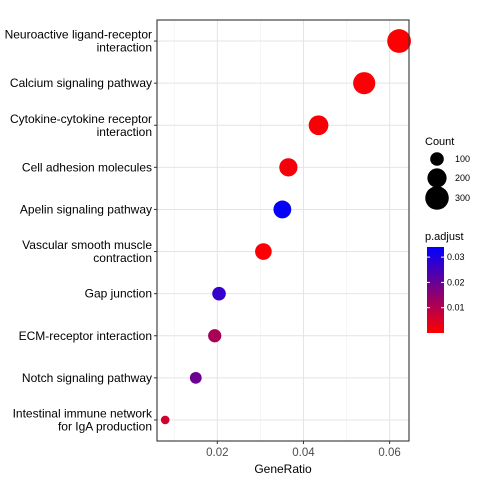 The width and height of the screenshot is (480, 485). What do you see at coordinates (83, 413) in the screenshot?
I see `category-label-line: Intestinal immune network` at bounding box center [83, 413].